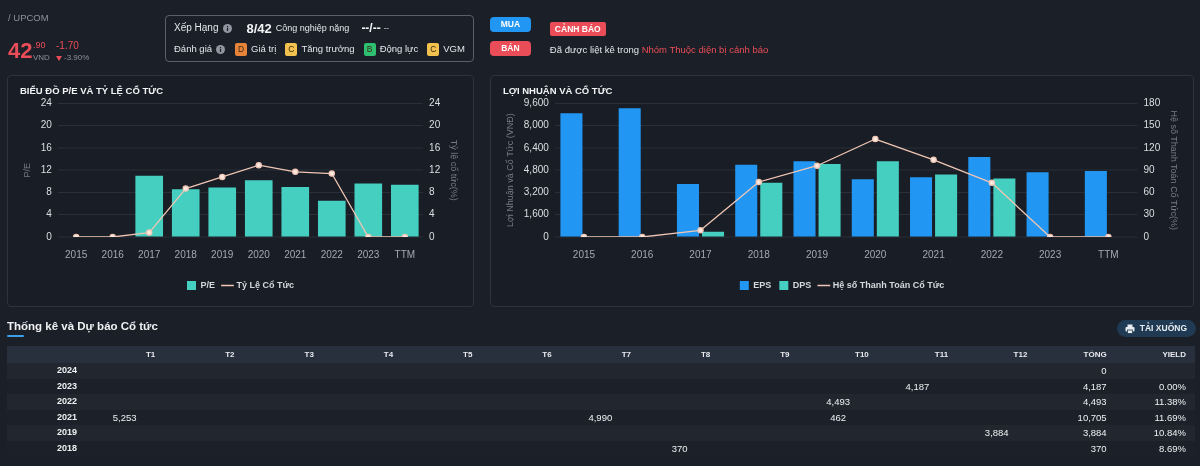 Image resolution: width=1200 pixels, height=466 pixels. I want to click on legend-label: Tỷ Lệ Cổ Tức, so click(265, 284).